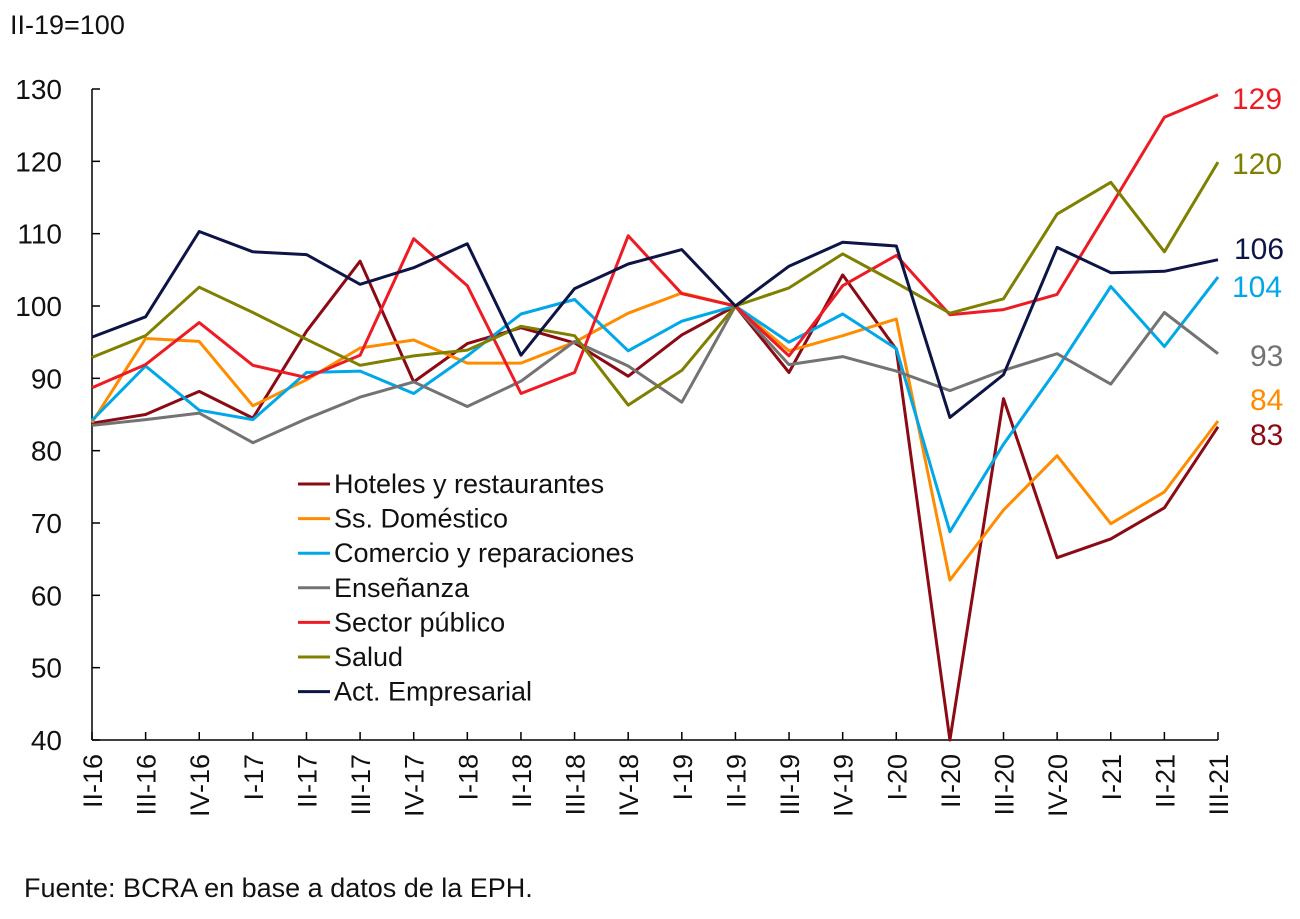 The height and width of the screenshot is (919, 1300). Describe the element at coordinates (278, 888) in the screenshot. I see `source-note: Fuente: BCRA en base a datos de la EPH.` at that location.